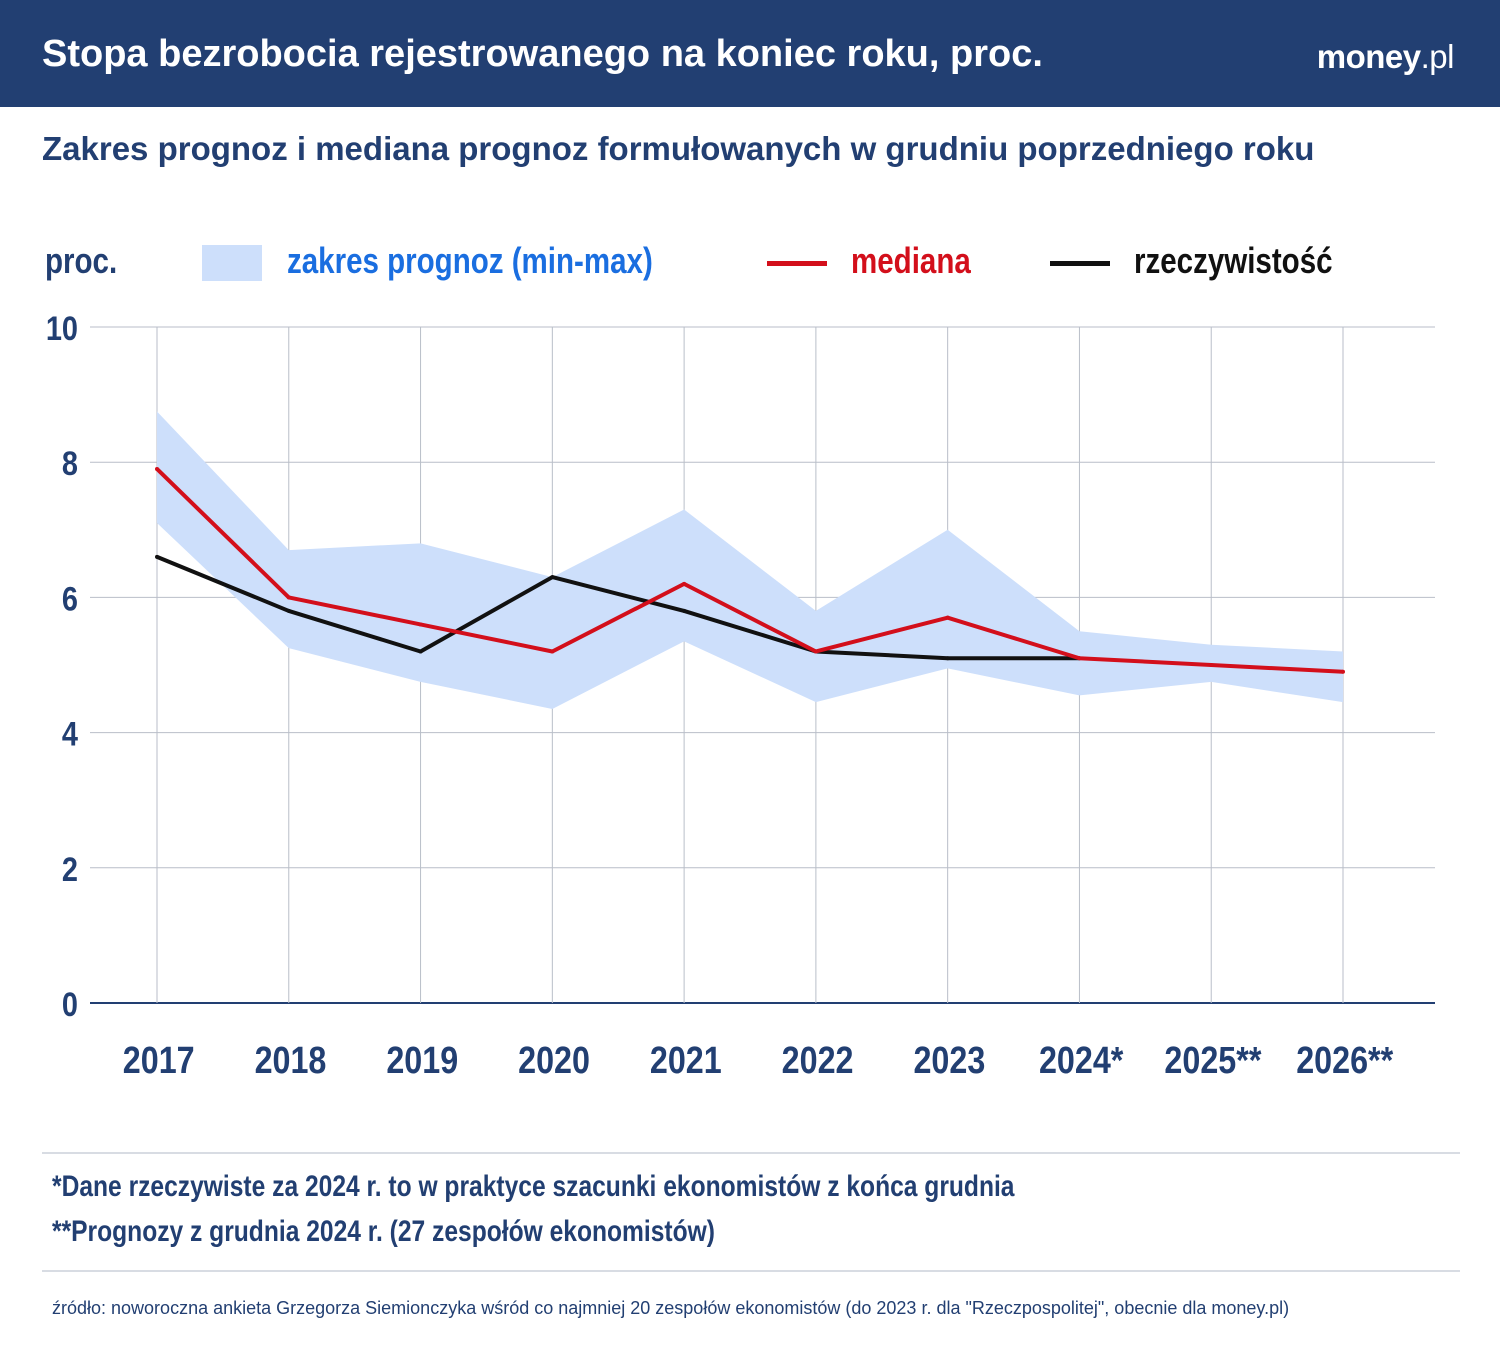 This screenshot has width=1500, height=1346. What do you see at coordinates (70, 598) in the screenshot?
I see `y-tick-label: 6` at bounding box center [70, 598].